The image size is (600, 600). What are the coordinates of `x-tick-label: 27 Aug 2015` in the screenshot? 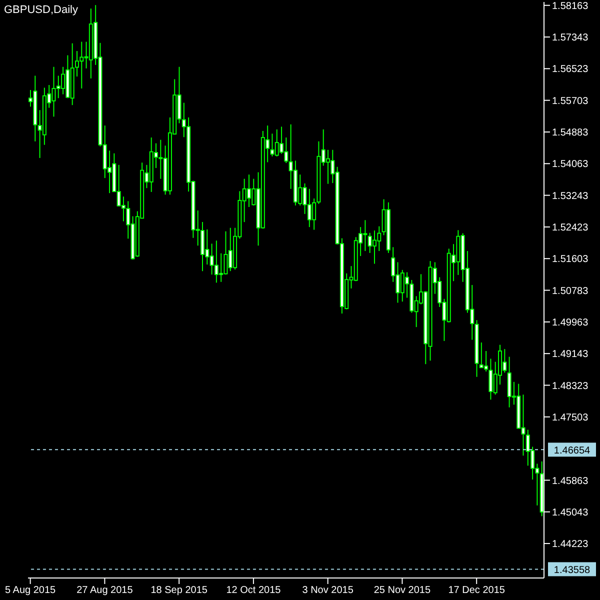 It's located at (105, 590).